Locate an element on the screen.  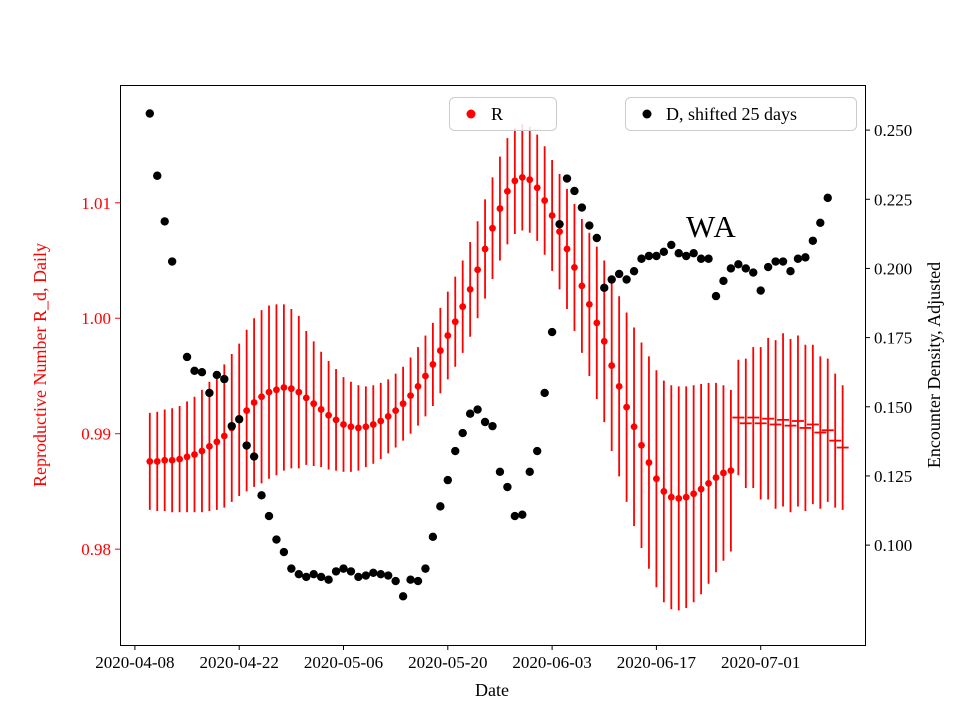
x-tick-label: 2020-04-08 is located at coordinates (134, 662).